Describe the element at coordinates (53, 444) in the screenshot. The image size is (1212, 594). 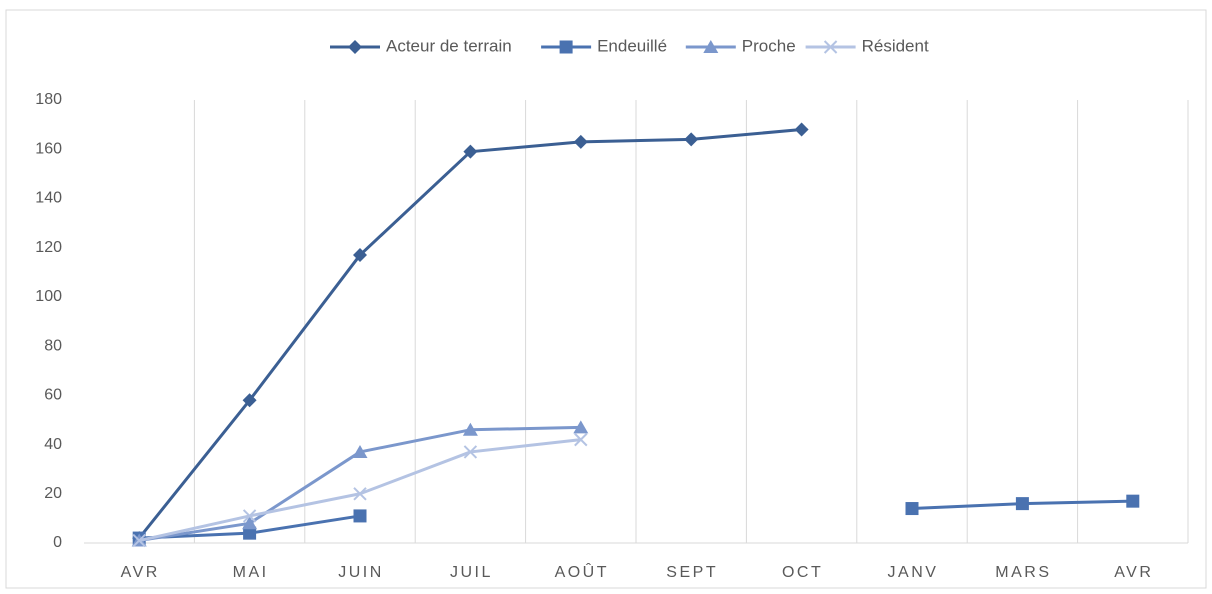
I see `y-tick-label: 40` at that location.